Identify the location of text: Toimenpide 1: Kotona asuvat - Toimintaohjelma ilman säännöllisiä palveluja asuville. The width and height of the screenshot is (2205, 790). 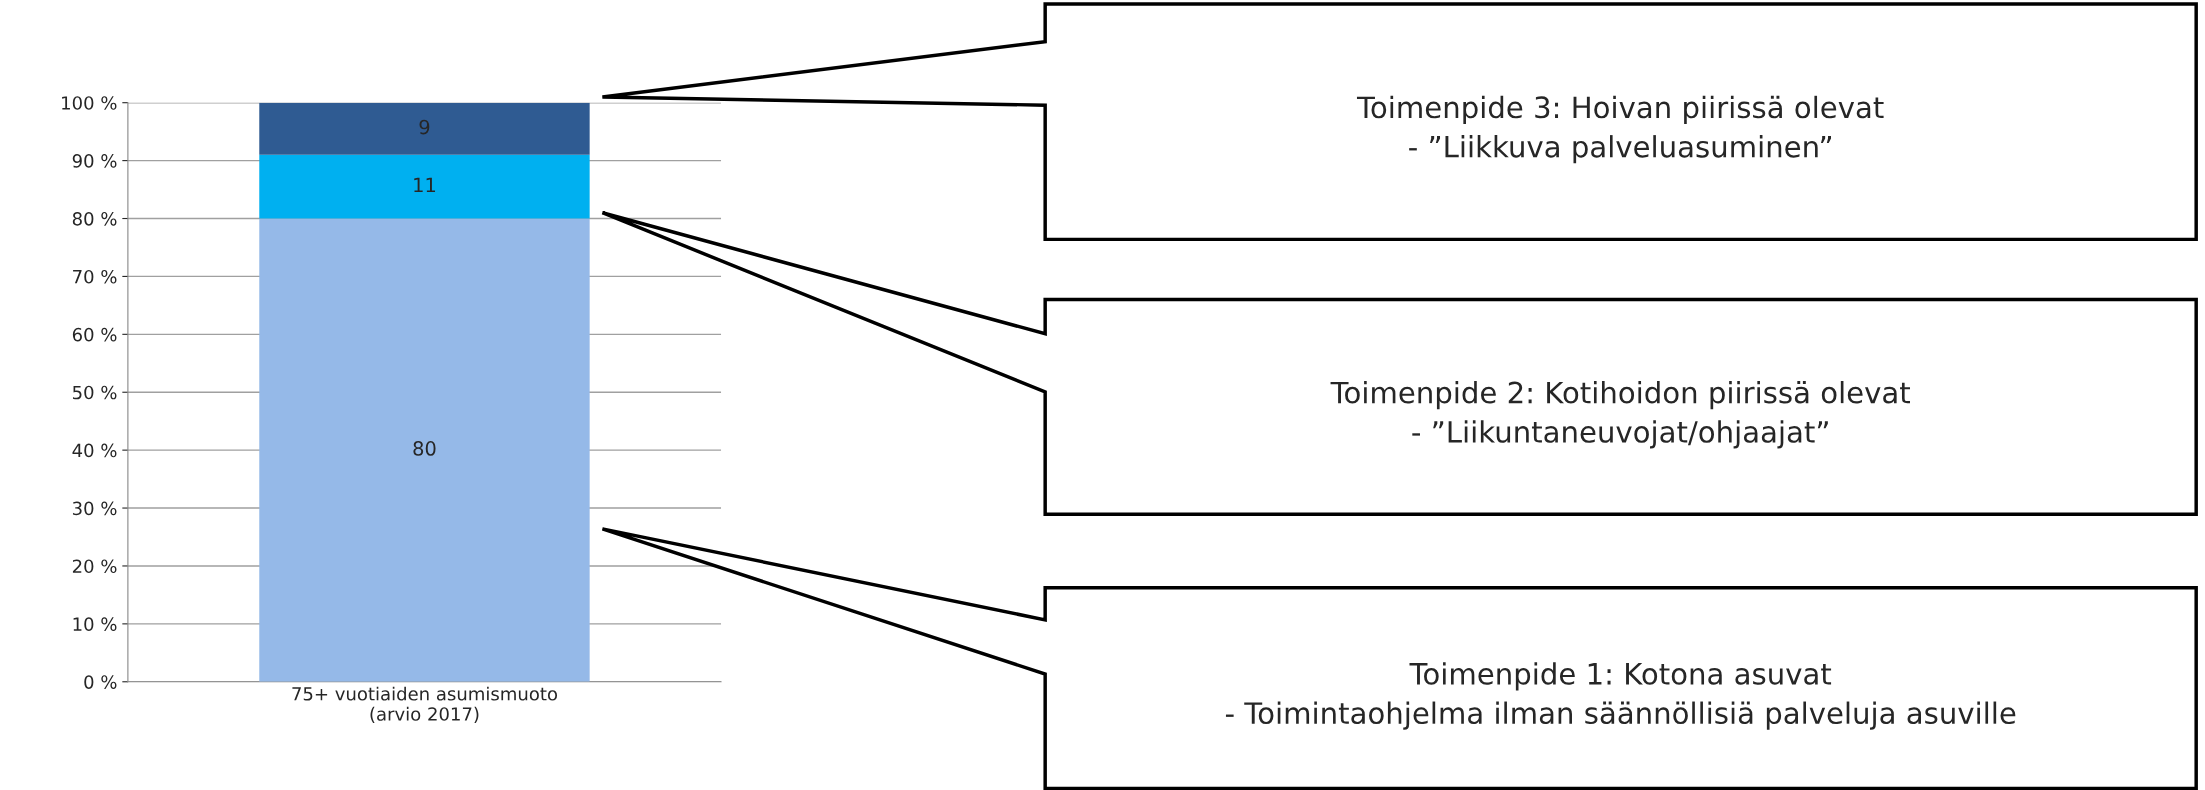
(1620, 696).